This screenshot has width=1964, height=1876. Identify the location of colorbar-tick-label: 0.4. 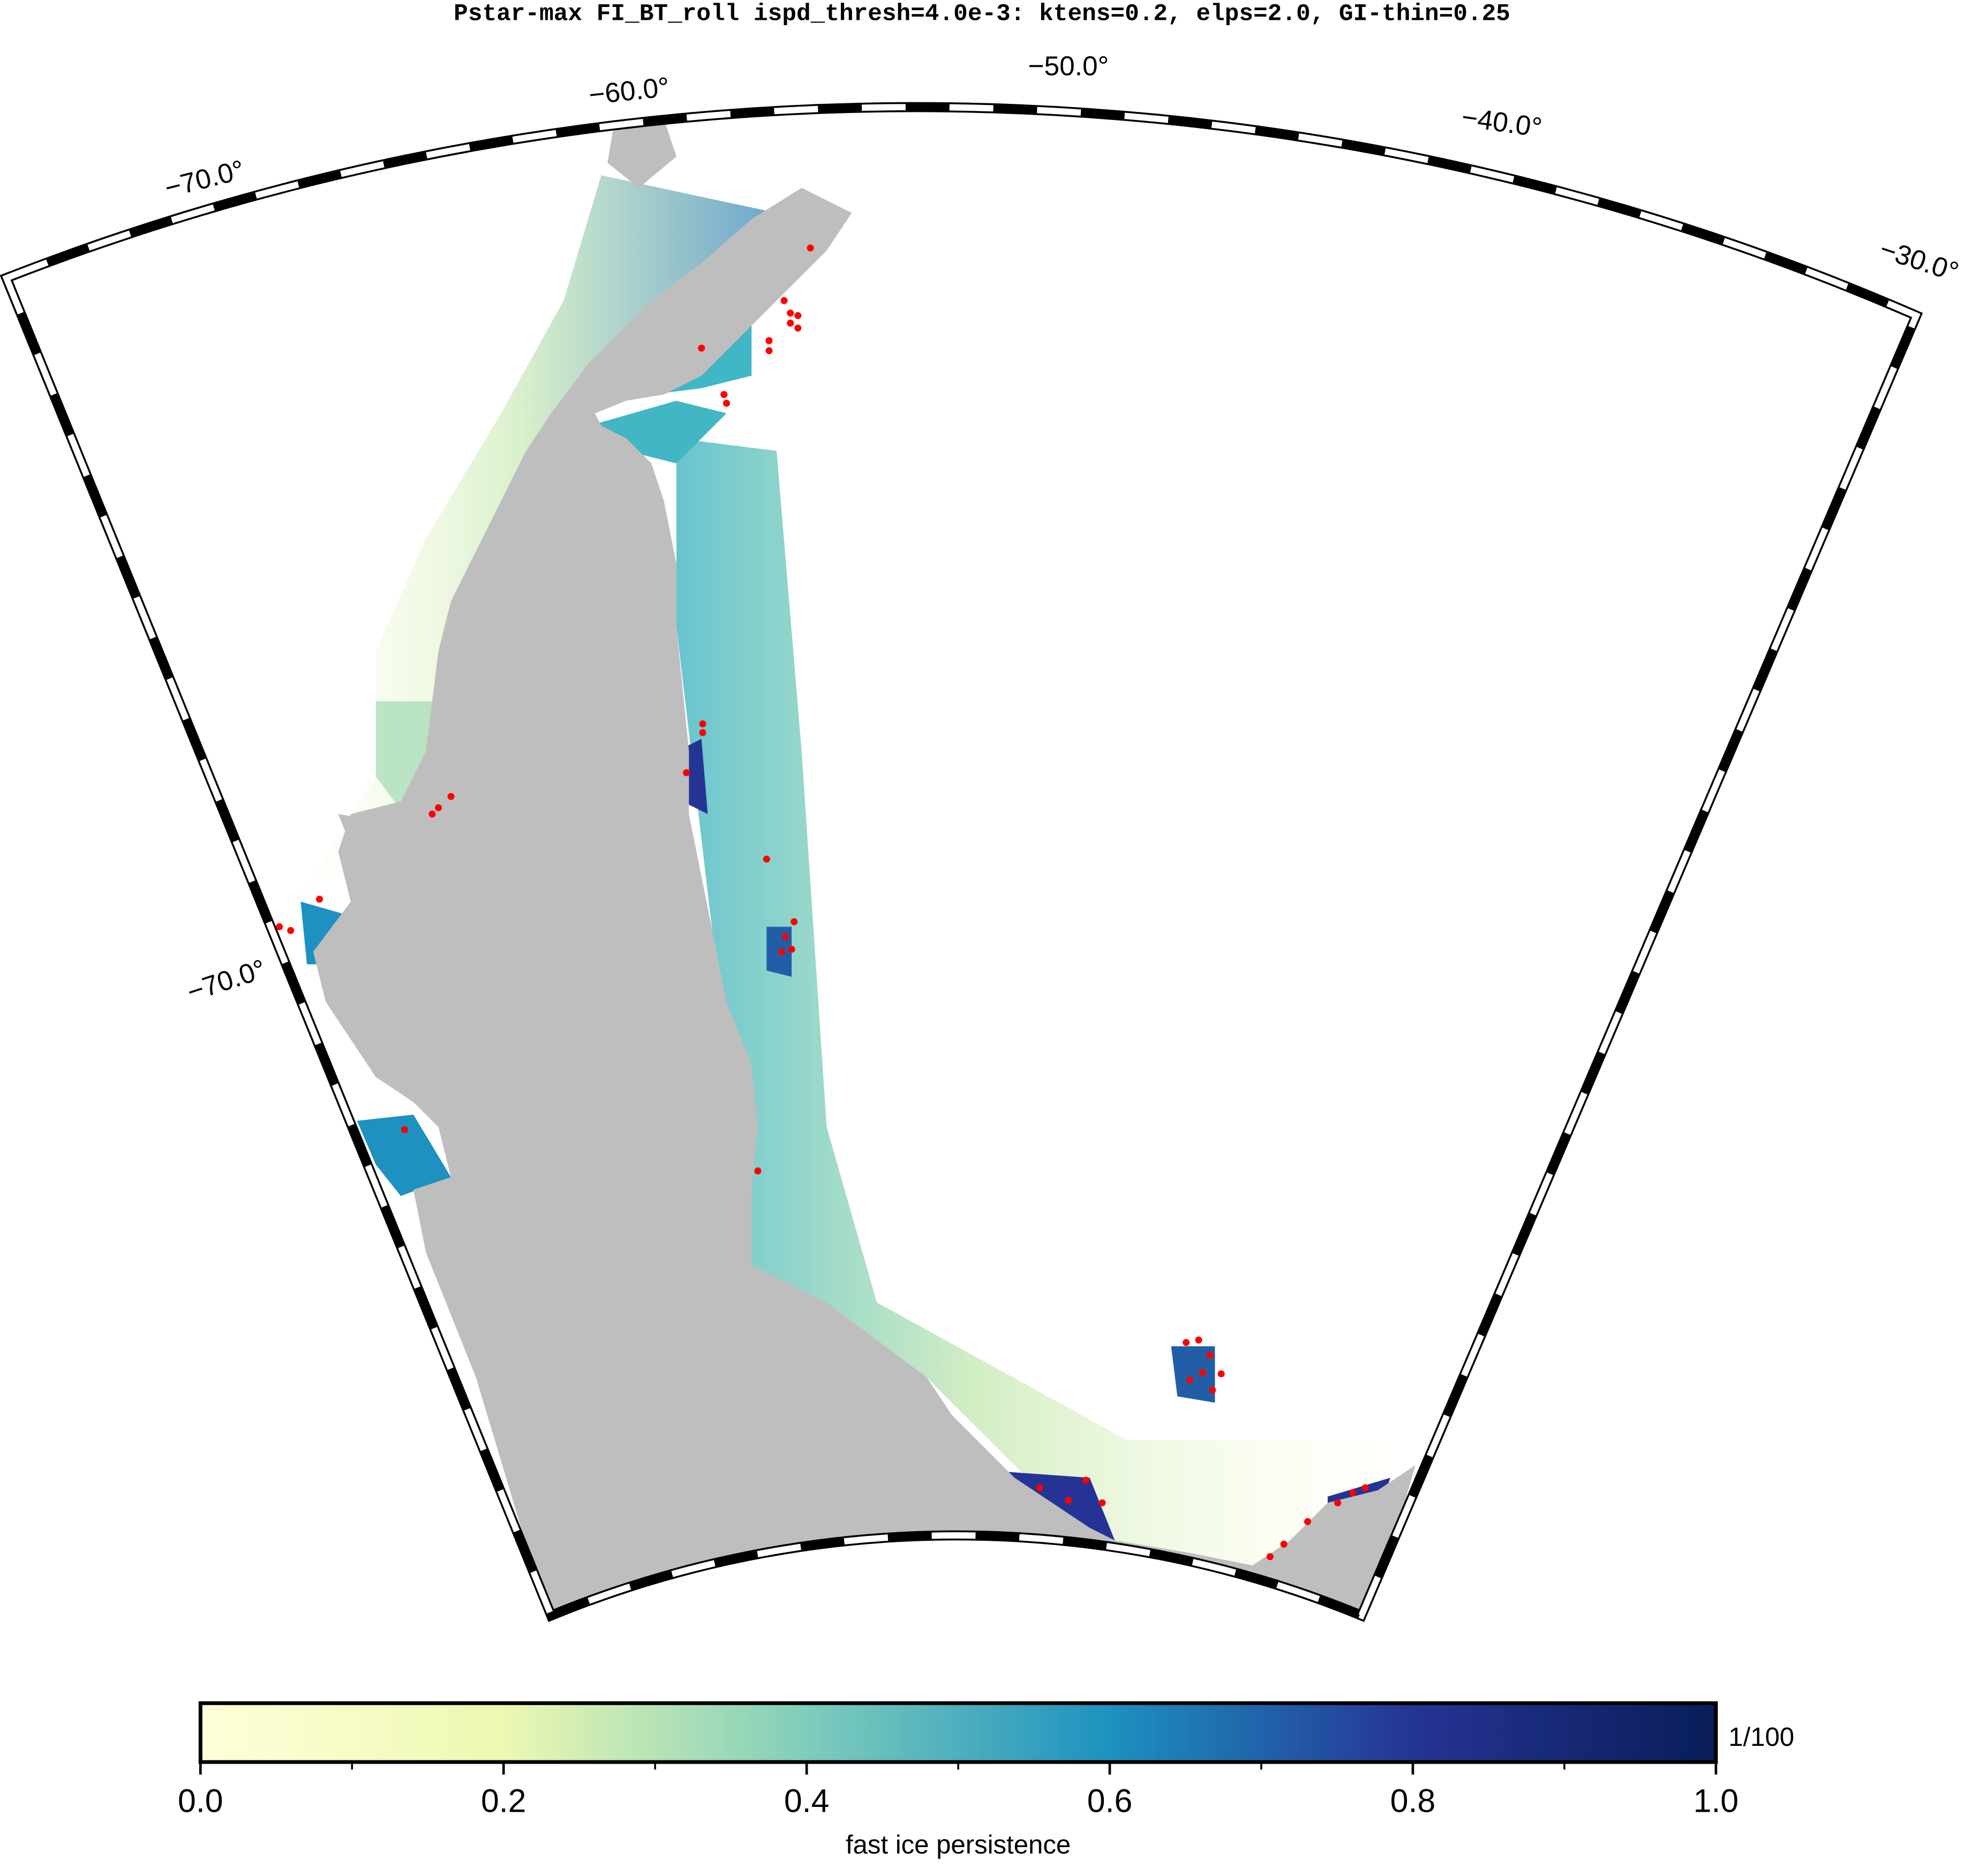
(807, 1801).